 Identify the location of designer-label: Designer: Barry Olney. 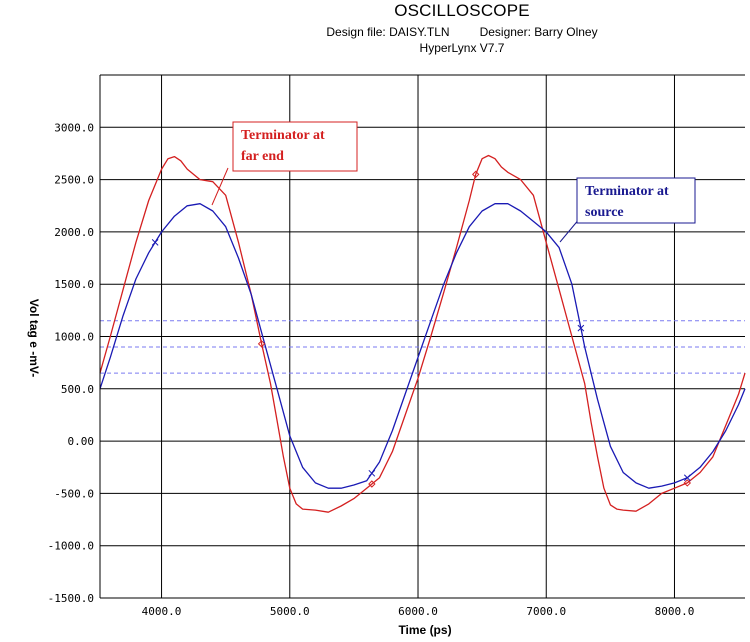
(538, 32).